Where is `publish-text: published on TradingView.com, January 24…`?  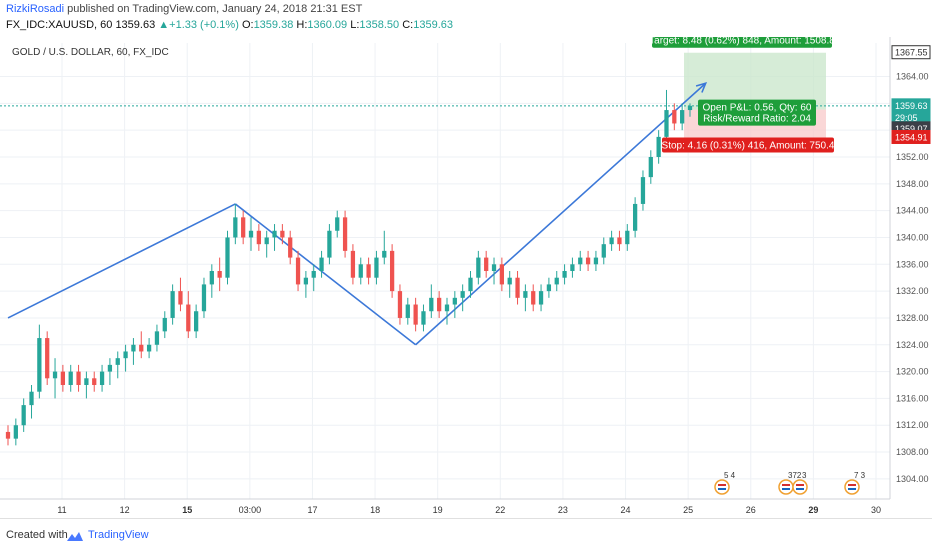 publish-text: published on TradingView.com, January 24… is located at coordinates (213, 9).